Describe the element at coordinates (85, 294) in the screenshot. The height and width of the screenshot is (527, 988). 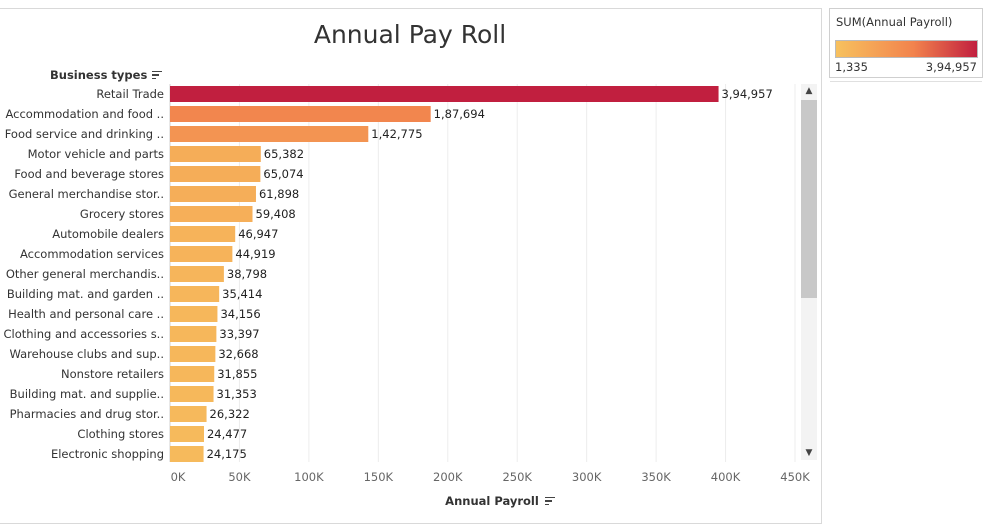
I see `category-label: Building mat. and garden ..` at that location.